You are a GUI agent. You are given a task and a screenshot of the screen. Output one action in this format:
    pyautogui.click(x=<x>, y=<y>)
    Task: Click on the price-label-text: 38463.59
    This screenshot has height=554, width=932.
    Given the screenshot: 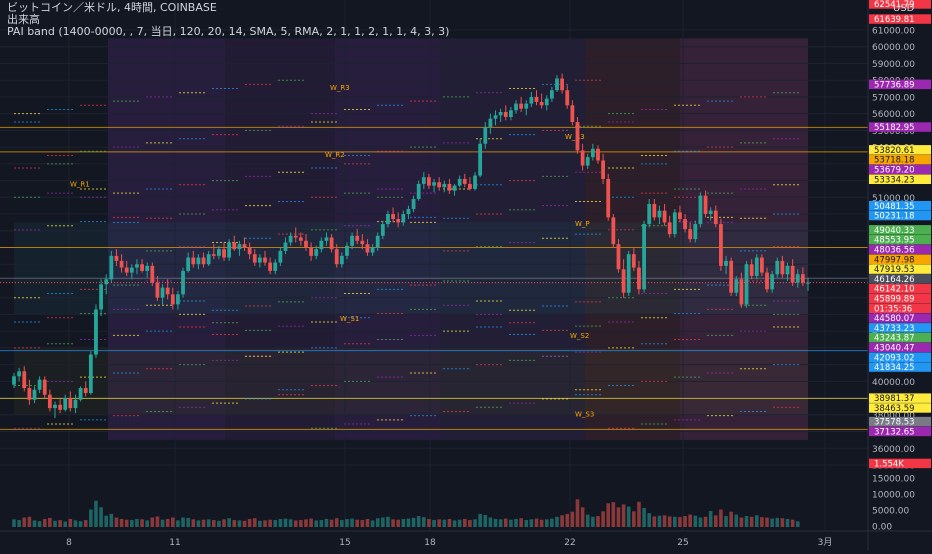 What is the action you would take?
    pyautogui.click(x=894, y=409)
    